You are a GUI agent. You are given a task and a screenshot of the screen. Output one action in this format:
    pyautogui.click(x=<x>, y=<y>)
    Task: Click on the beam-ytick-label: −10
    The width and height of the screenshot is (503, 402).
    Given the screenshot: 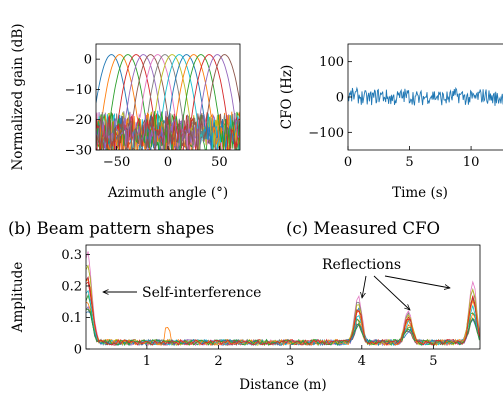 What is the action you would take?
    pyautogui.click(x=78, y=90)
    